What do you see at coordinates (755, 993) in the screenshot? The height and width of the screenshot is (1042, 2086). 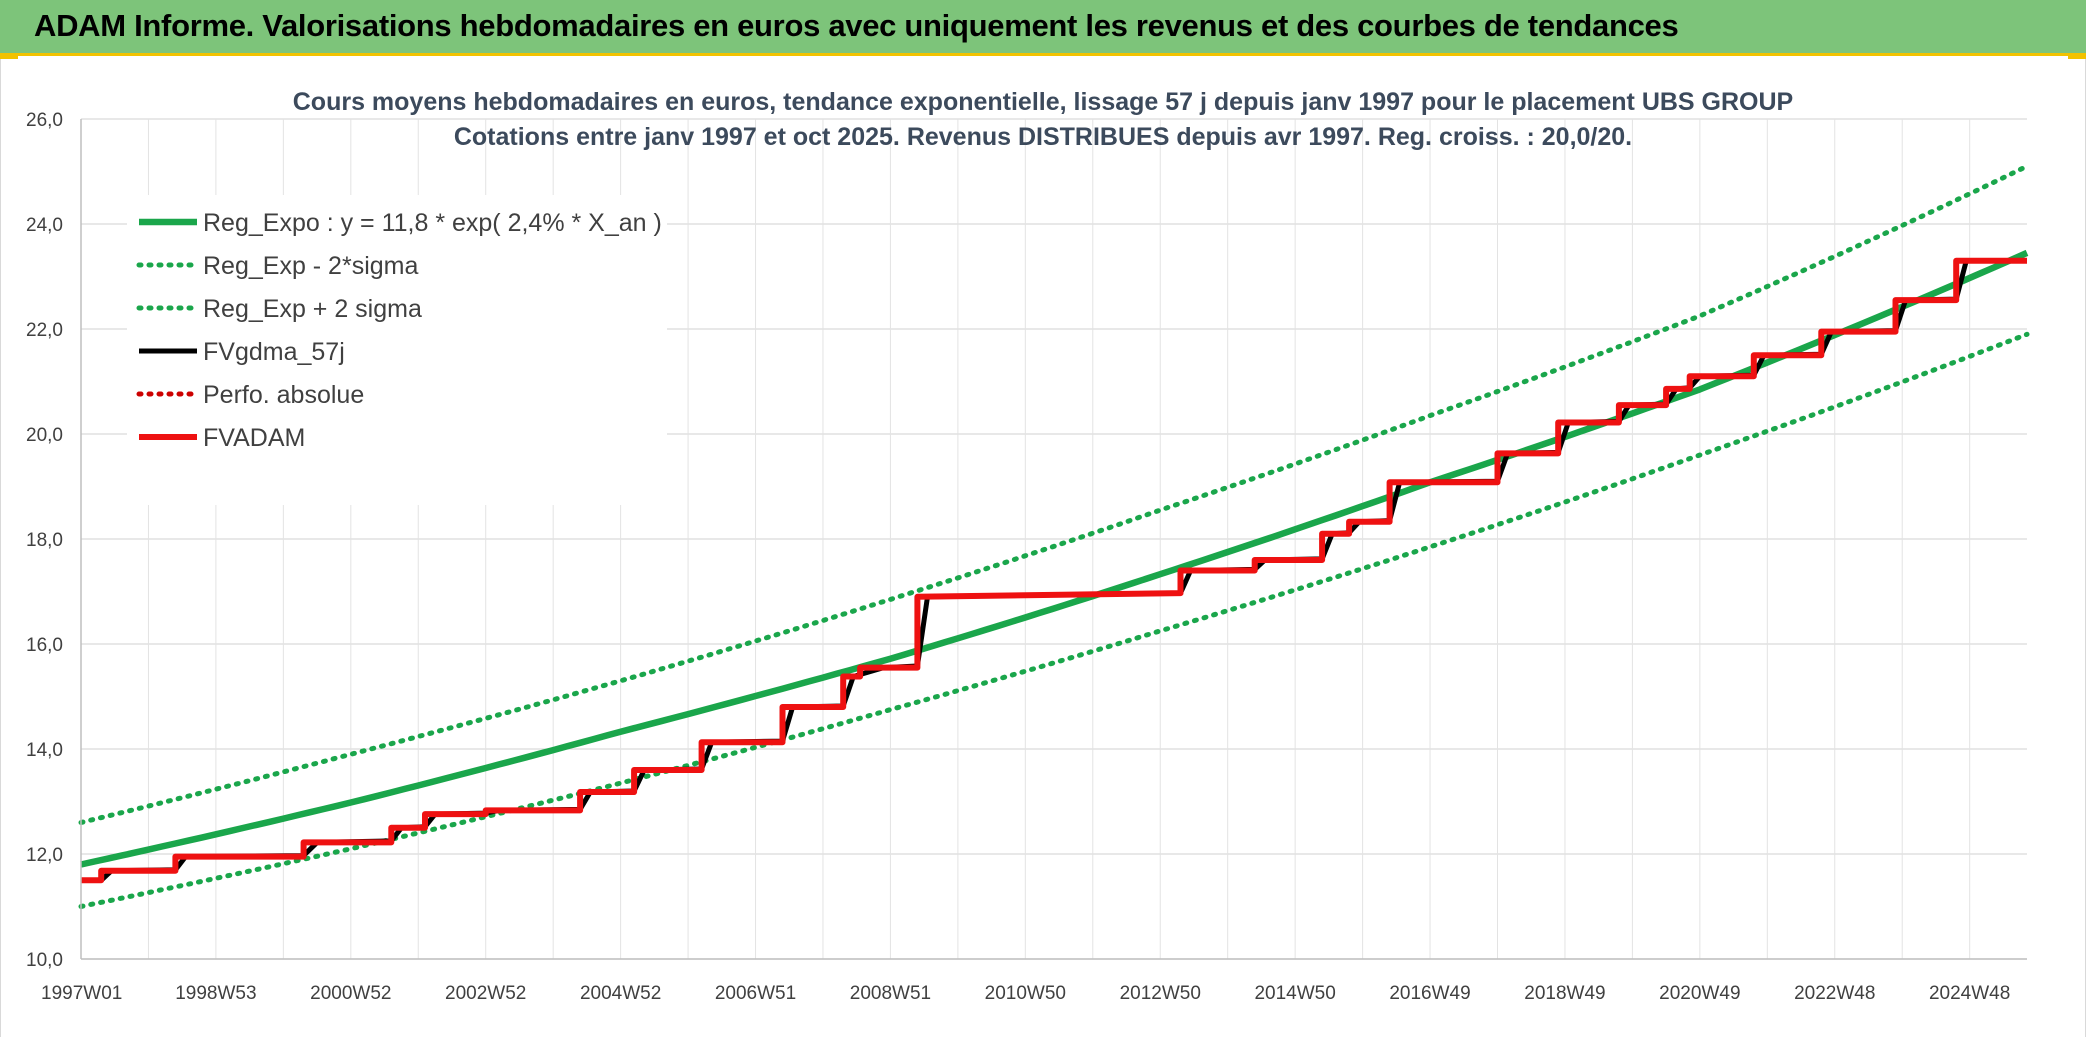 I see `x-tick-label: 2006W51` at bounding box center [755, 993].